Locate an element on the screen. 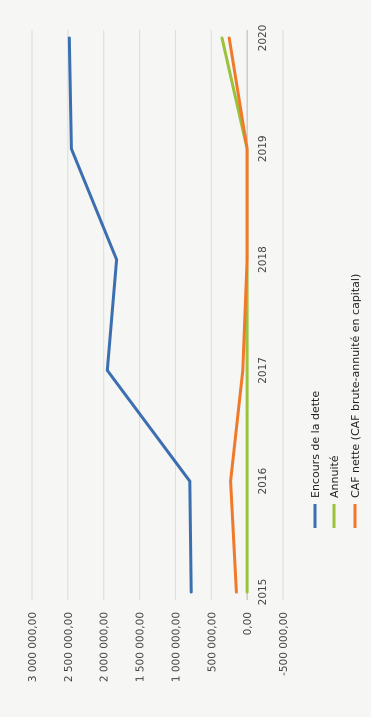 Image resolution: width=371 pixels, height=717 pixels. x-tick-label: 2016 is located at coordinates (263, 481).